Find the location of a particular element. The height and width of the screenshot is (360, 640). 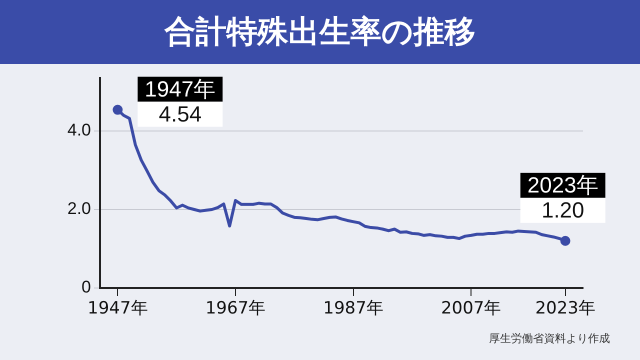

x-tick-label: 2007年 is located at coordinates (471, 308).